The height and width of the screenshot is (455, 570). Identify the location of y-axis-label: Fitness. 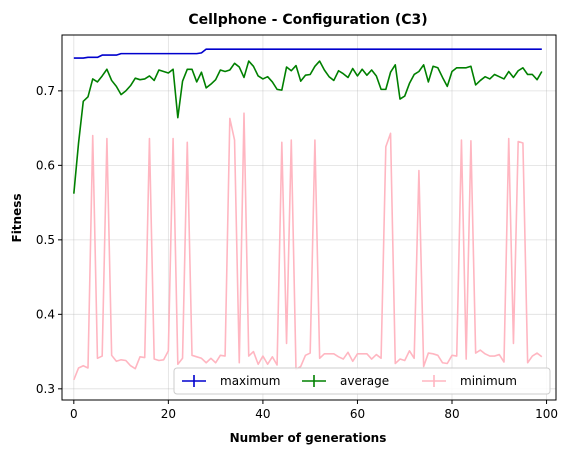
(17, 217).